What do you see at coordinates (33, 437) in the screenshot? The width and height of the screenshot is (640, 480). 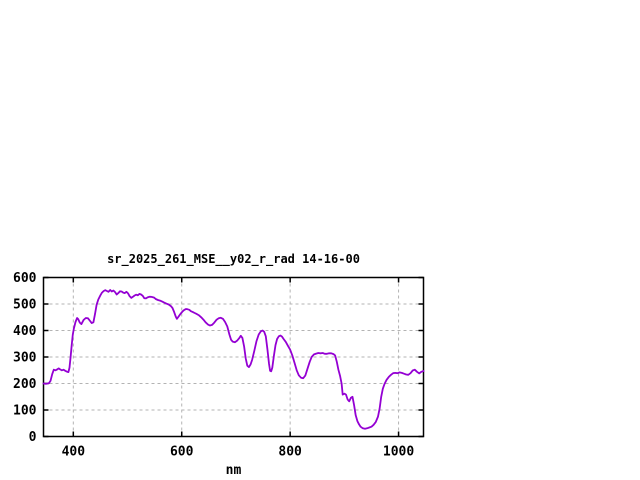 I see `y-tick-label: 0` at bounding box center [33, 437].